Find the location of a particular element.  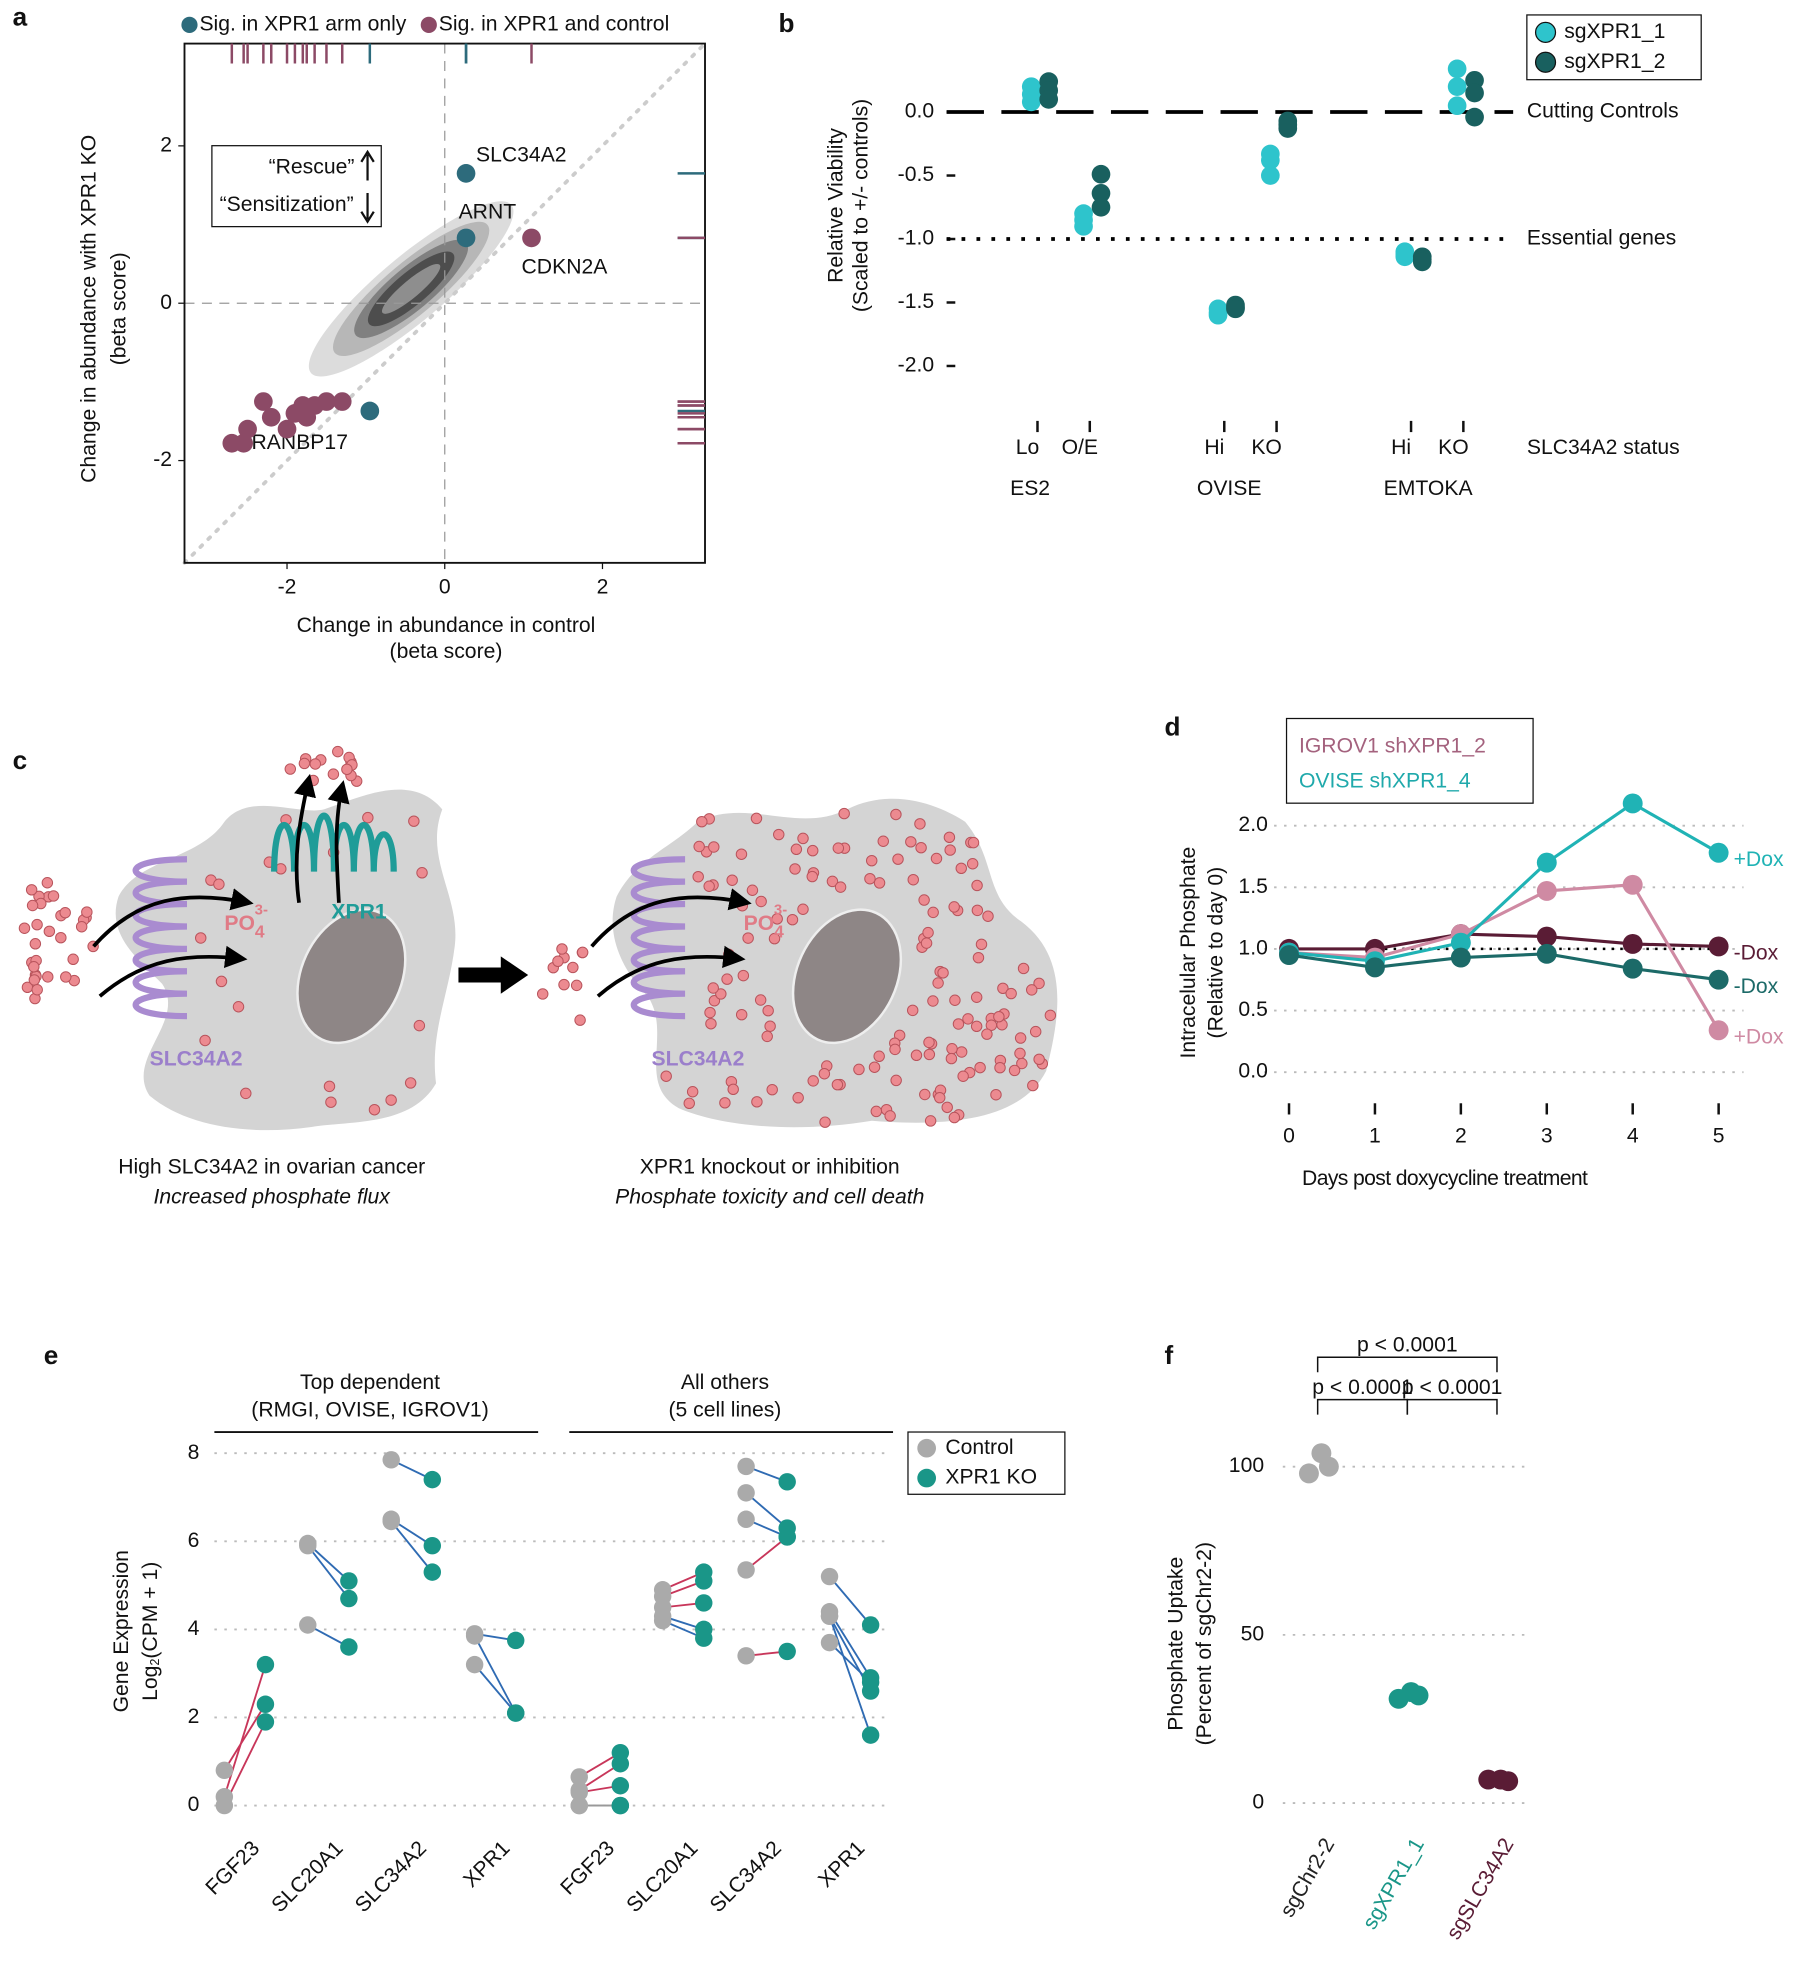

y-axis-label: Change in abundance with XPR1 KO is located at coordinates (88, 309).